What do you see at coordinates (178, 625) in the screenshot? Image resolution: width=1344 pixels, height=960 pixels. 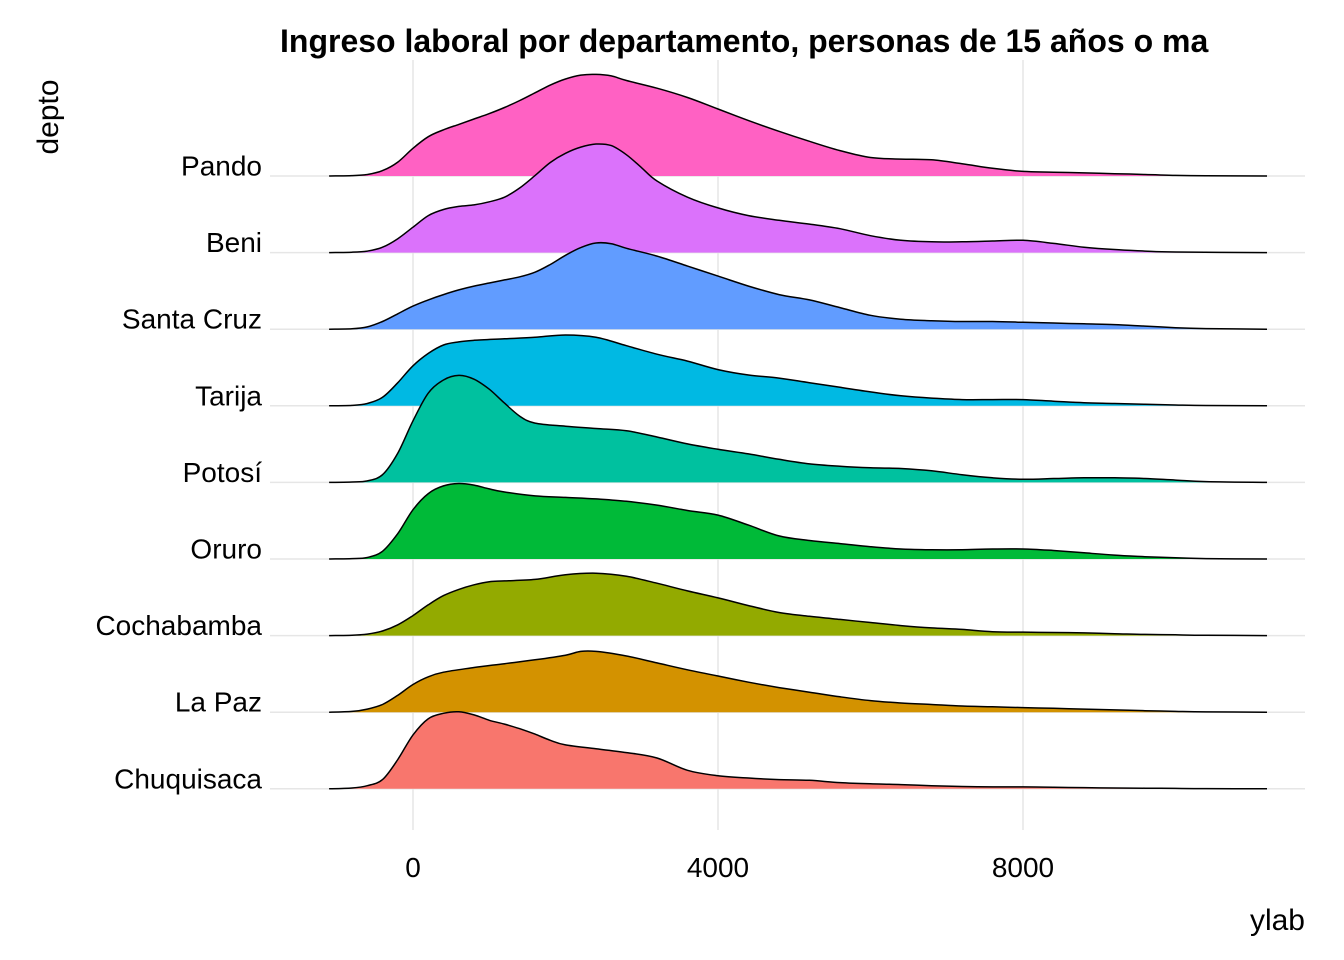 I see `y-tick-label-2: Cochabamba` at bounding box center [178, 625].